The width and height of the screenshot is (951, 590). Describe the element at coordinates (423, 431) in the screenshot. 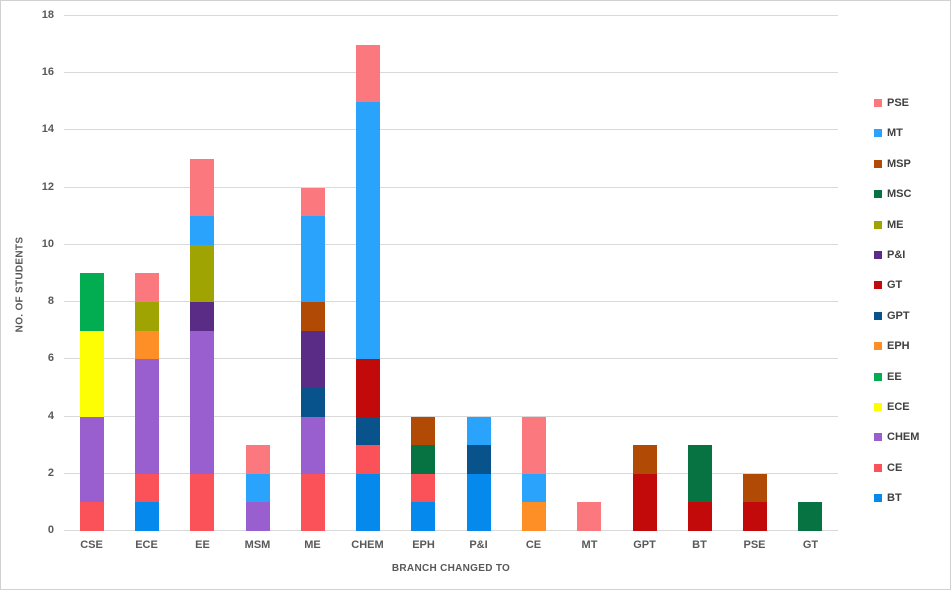

I see `bar-segment-EPH-MSP` at that location.